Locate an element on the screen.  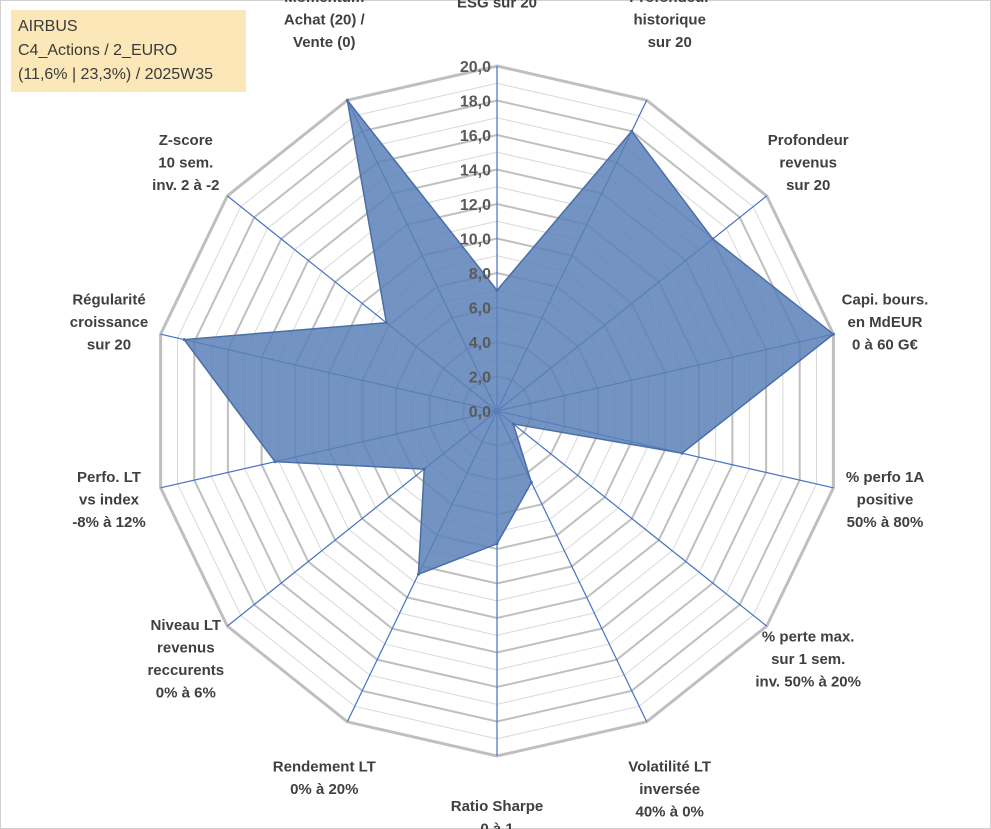
category-label: Volatilité LT inversée 40% à 0% is located at coordinates (669, 790).